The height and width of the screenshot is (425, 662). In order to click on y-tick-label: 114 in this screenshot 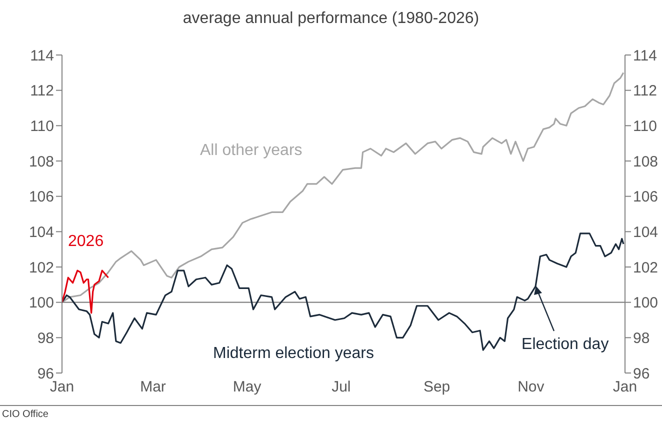, I will do `click(42, 55)`.